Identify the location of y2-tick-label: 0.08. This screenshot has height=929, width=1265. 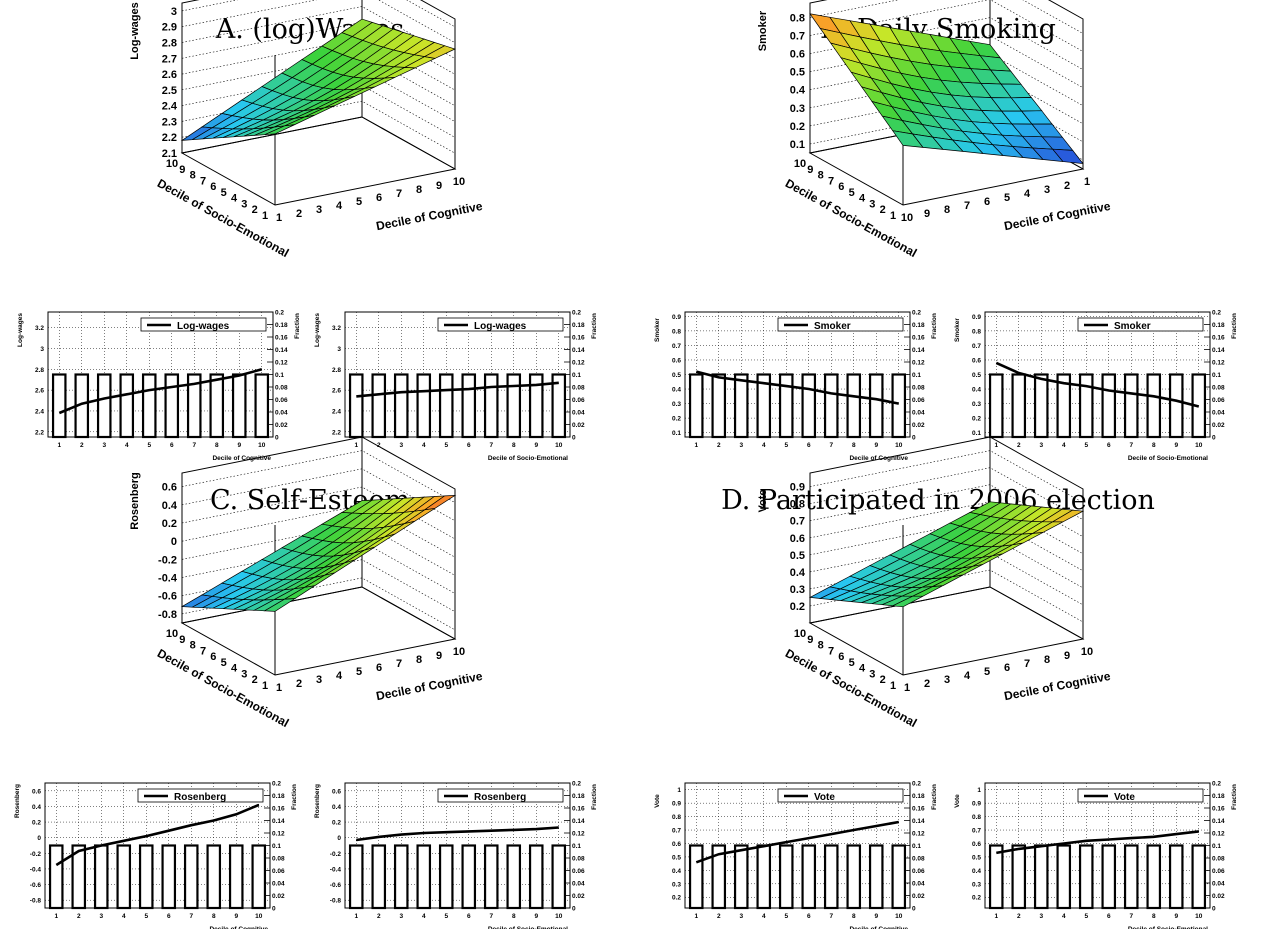
(281, 388).